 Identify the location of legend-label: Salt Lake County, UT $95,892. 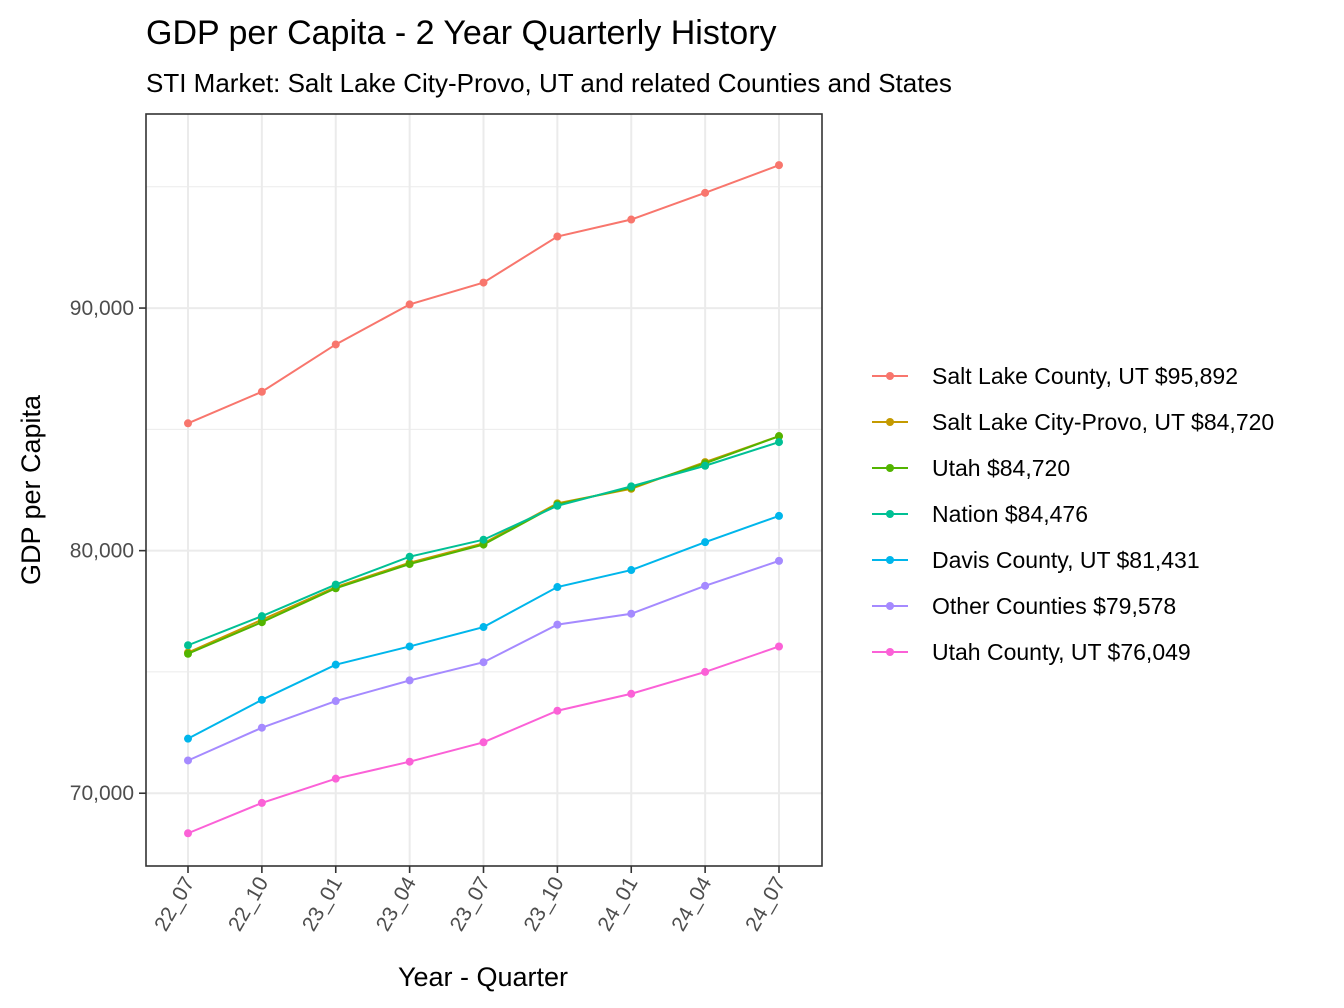
(1085, 376).